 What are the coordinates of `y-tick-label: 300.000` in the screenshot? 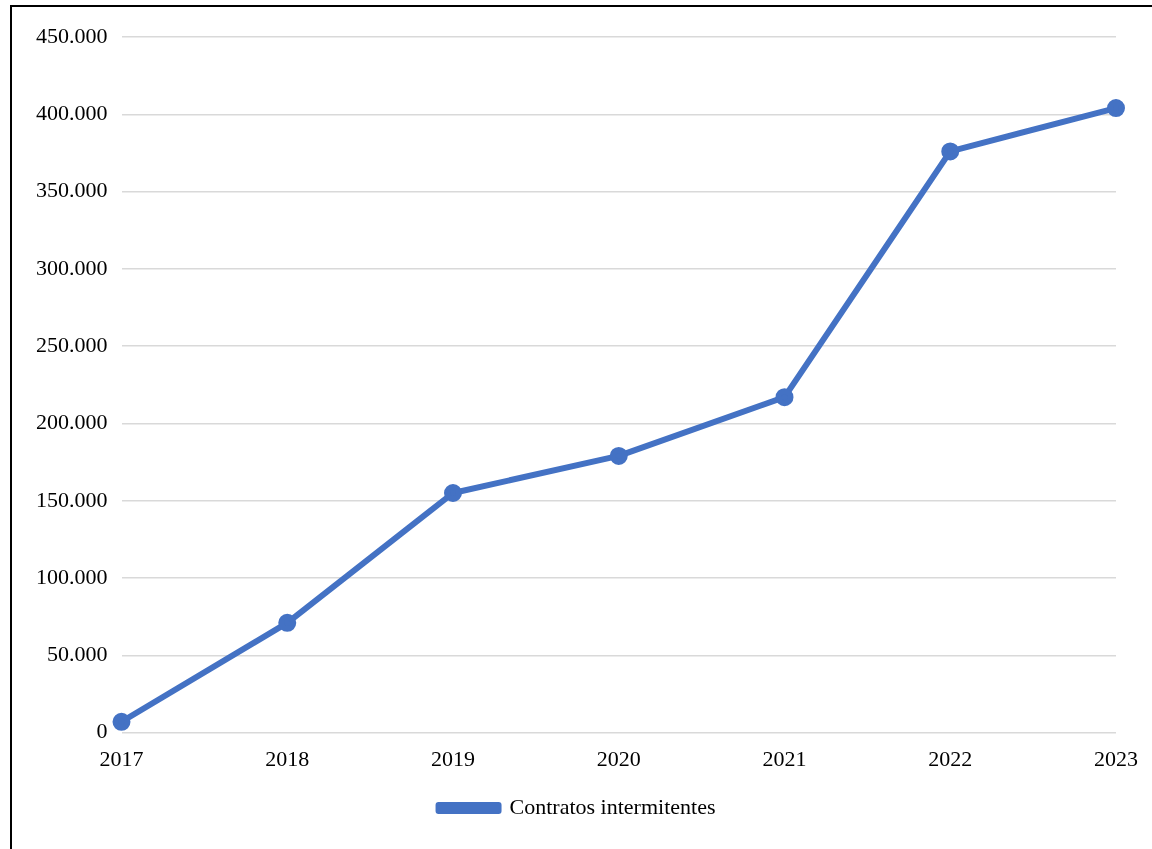 It's located at (72, 267).